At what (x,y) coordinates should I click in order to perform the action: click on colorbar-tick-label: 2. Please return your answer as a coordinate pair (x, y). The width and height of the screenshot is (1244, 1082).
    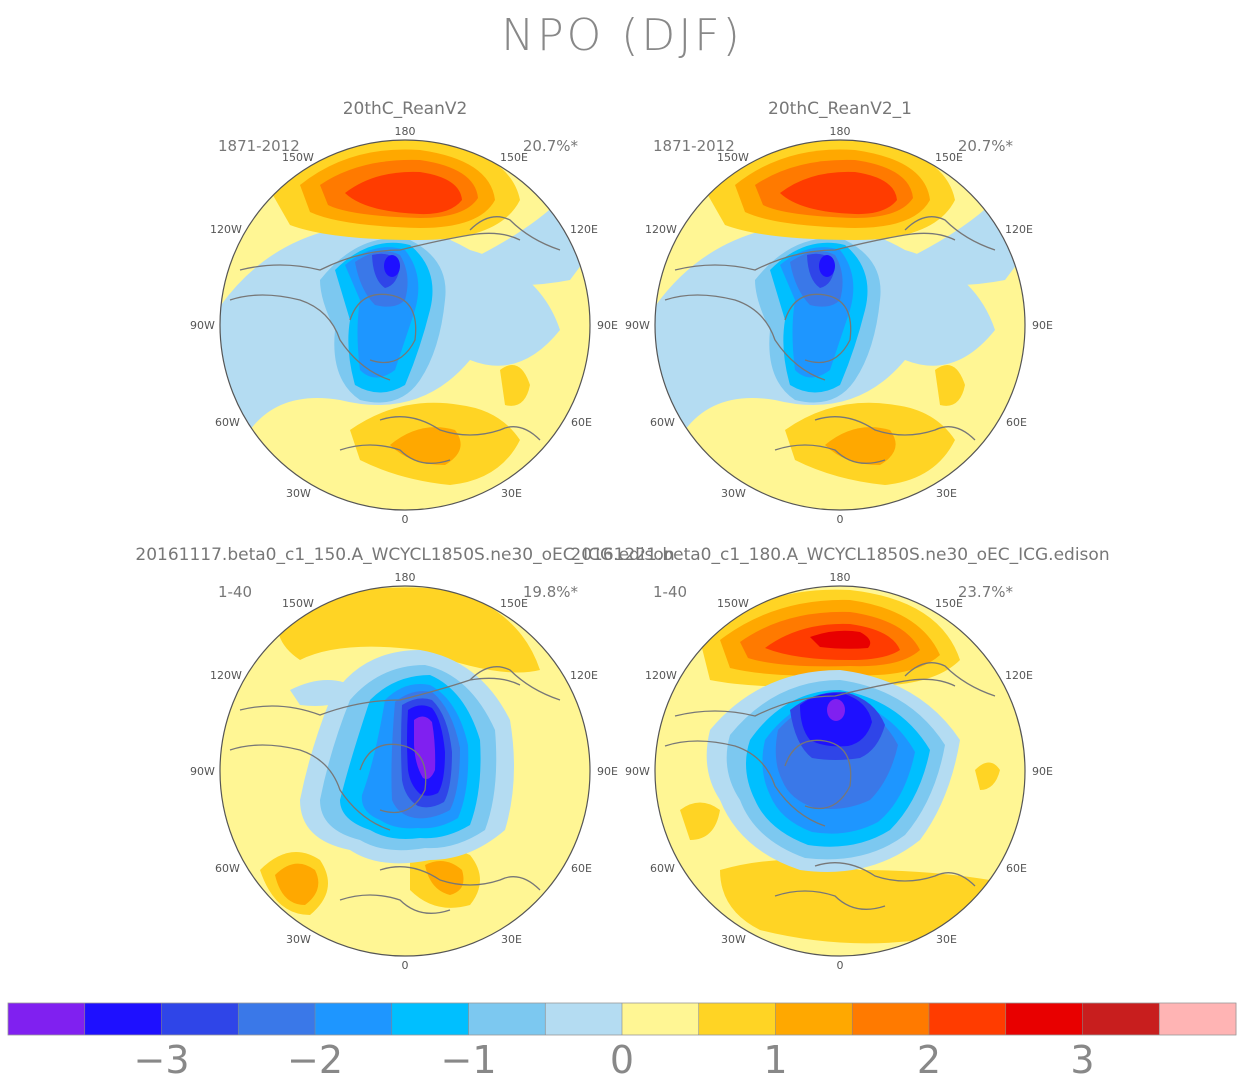
    Looking at the image, I should click on (929, 1060).